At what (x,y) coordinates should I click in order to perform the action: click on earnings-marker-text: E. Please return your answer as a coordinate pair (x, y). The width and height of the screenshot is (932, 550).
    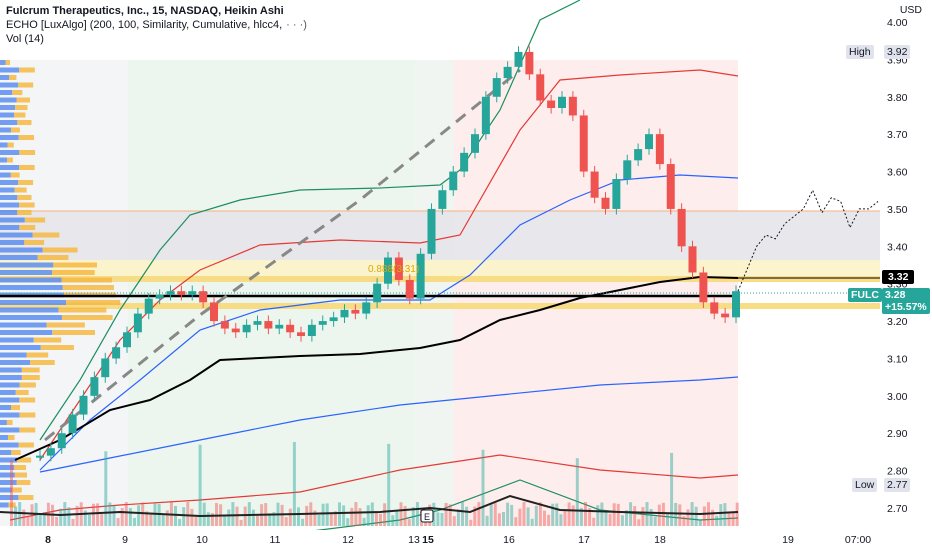
    Looking at the image, I should click on (427, 517).